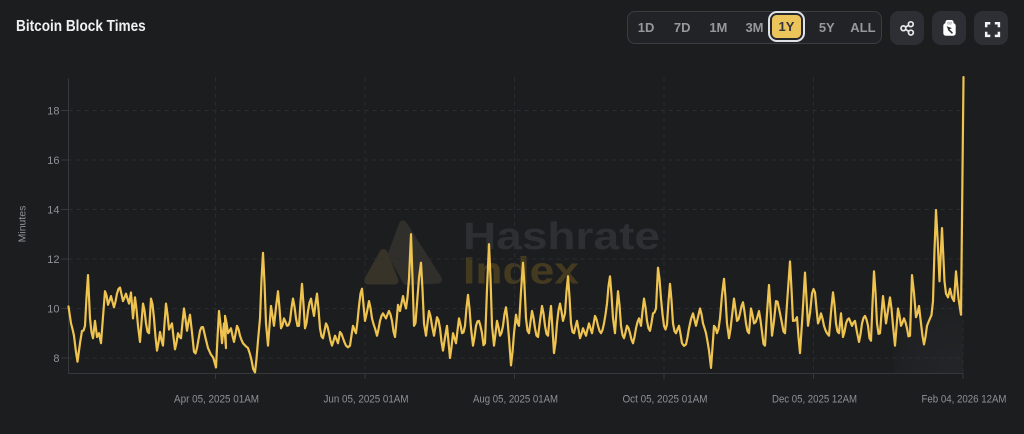 The height and width of the screenshot is (434, 1024). Describe the element at coordinates (53, 260) in the screenshot. I see `svg-text: 12` at that location.